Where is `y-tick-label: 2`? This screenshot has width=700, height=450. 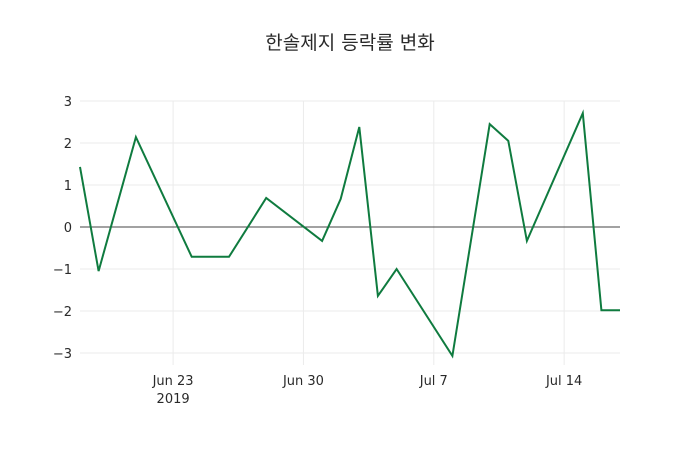 y-tick-label: 2 is located at coordinates (68, 144).